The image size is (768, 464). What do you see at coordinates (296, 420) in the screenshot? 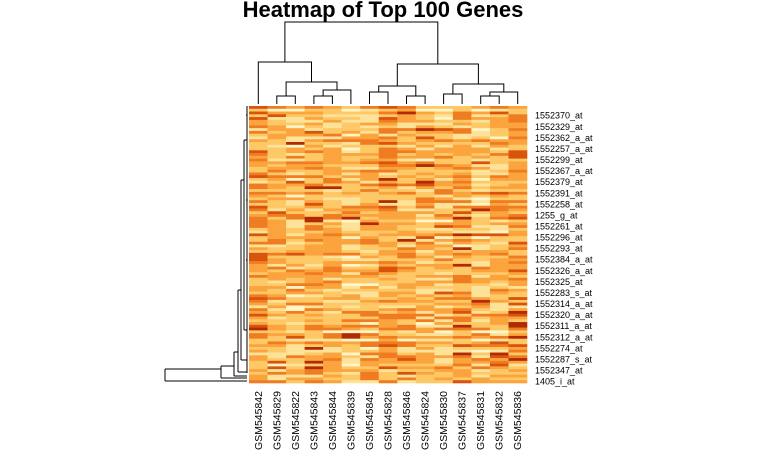
I see `column-label: GSM545822` at bounding box center [296, 420].